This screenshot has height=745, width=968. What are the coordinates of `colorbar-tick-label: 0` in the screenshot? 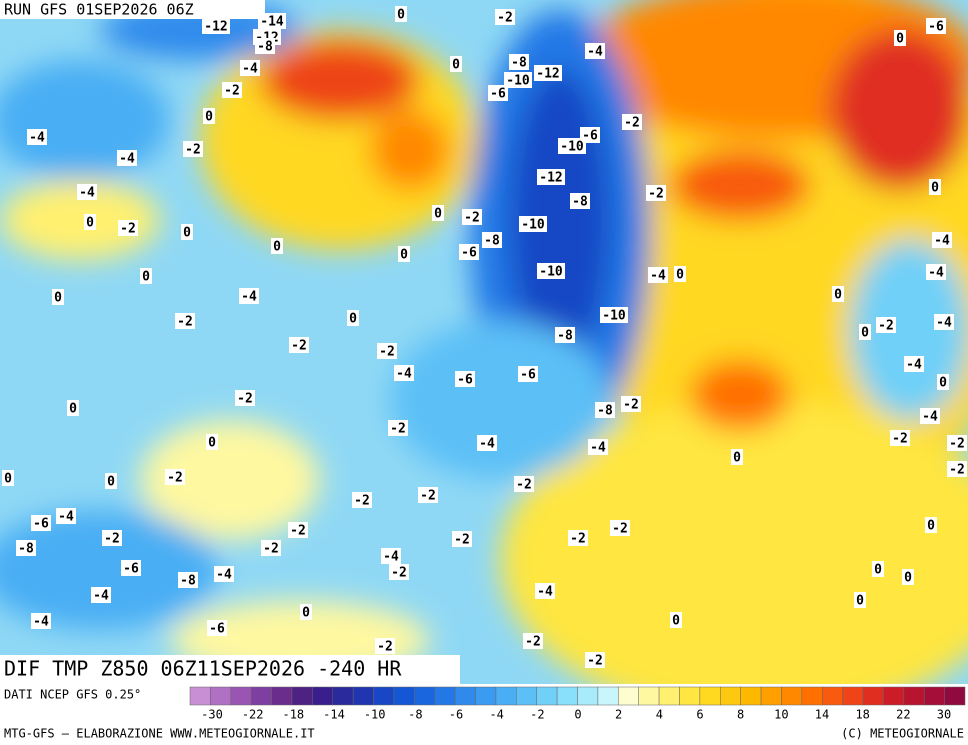 It's located at (577, 715).